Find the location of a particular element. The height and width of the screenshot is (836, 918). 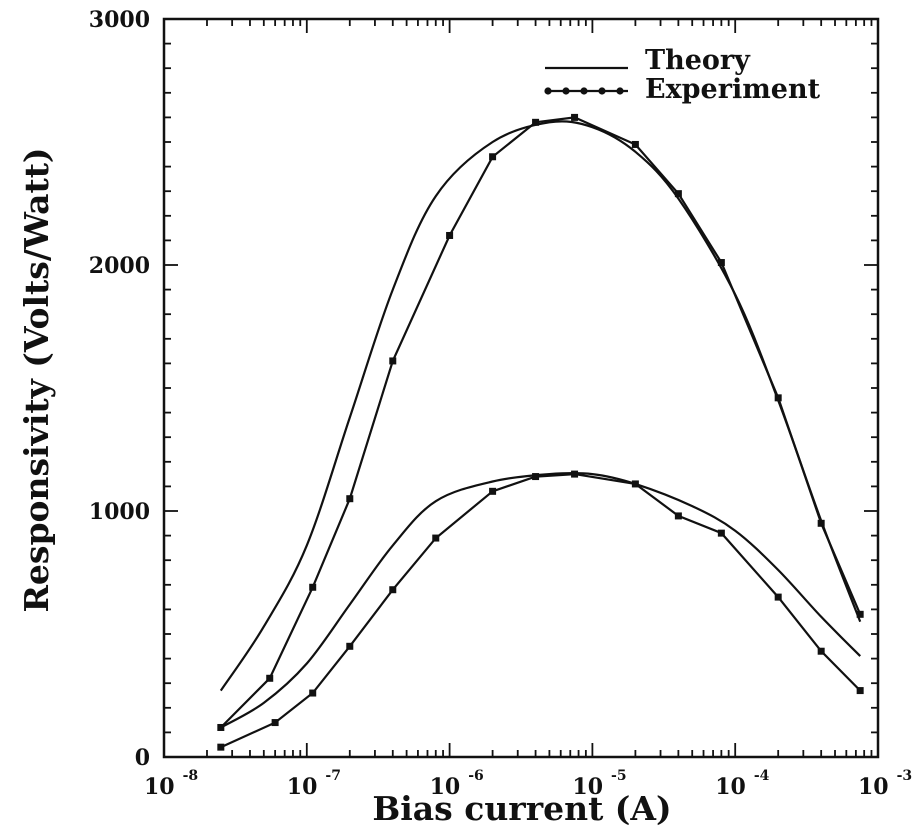

y-axis-title: Responsivity (Volts/Watt) is located at coordinates (36, 379).